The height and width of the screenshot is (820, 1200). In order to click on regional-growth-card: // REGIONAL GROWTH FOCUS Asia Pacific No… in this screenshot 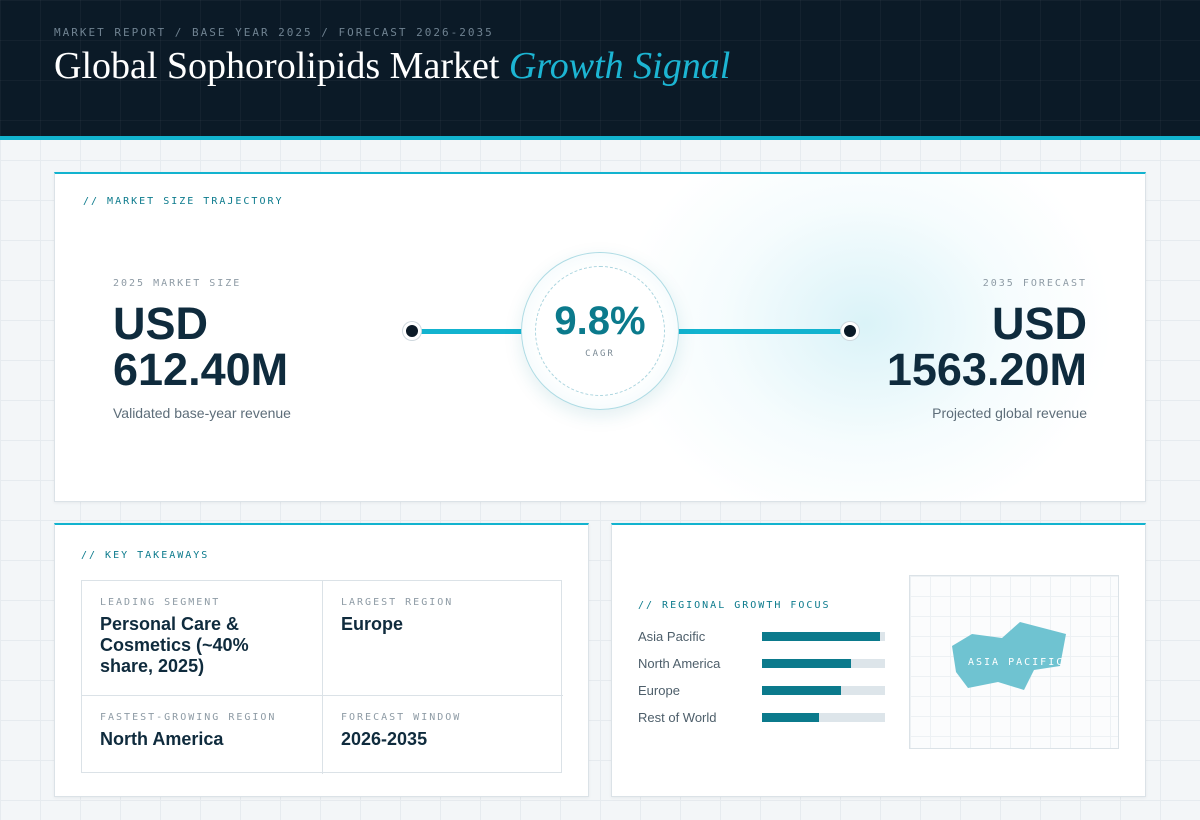, I will do `click(878, 660)`.